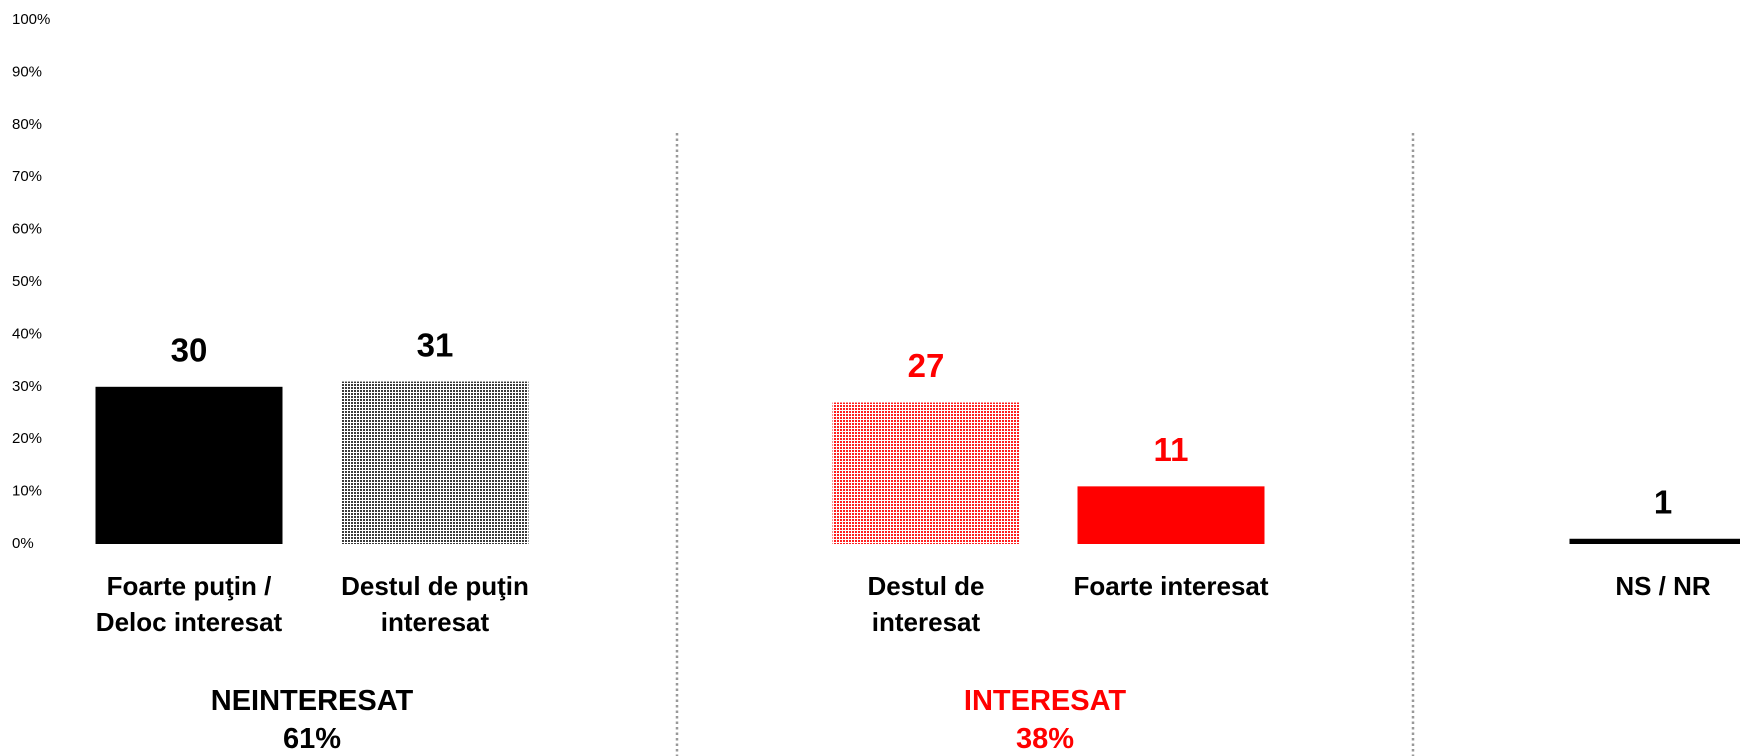 Image resolution: width=1740 pixels, height=756 pixels. What do you see at coordinates (435, 344) in the screenshot?
I see `value-label: 31` at bounding box center [435, 344].